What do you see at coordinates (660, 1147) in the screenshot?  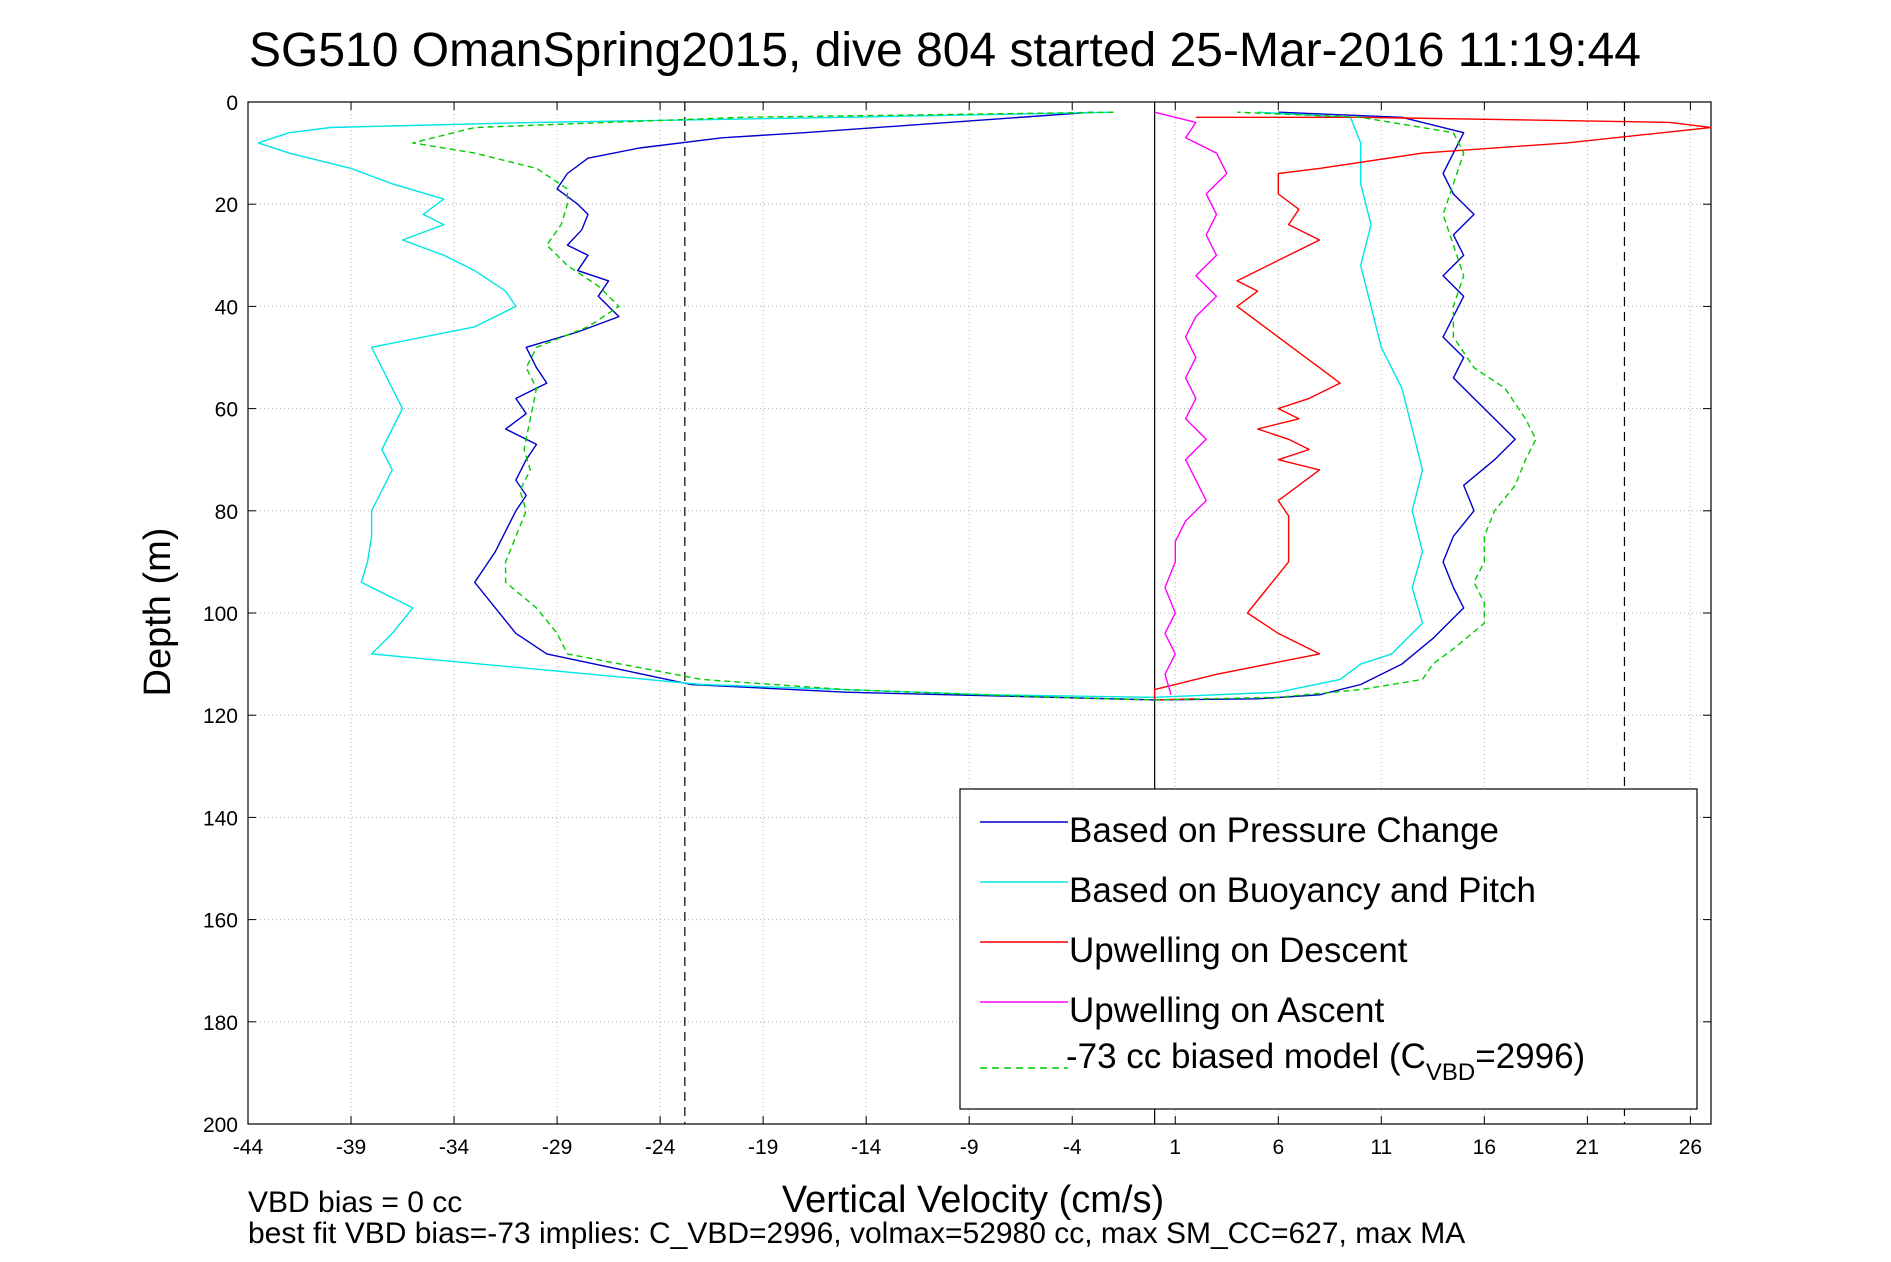 I see `x-tick-label: -24` at bounding box center [660, 1147].